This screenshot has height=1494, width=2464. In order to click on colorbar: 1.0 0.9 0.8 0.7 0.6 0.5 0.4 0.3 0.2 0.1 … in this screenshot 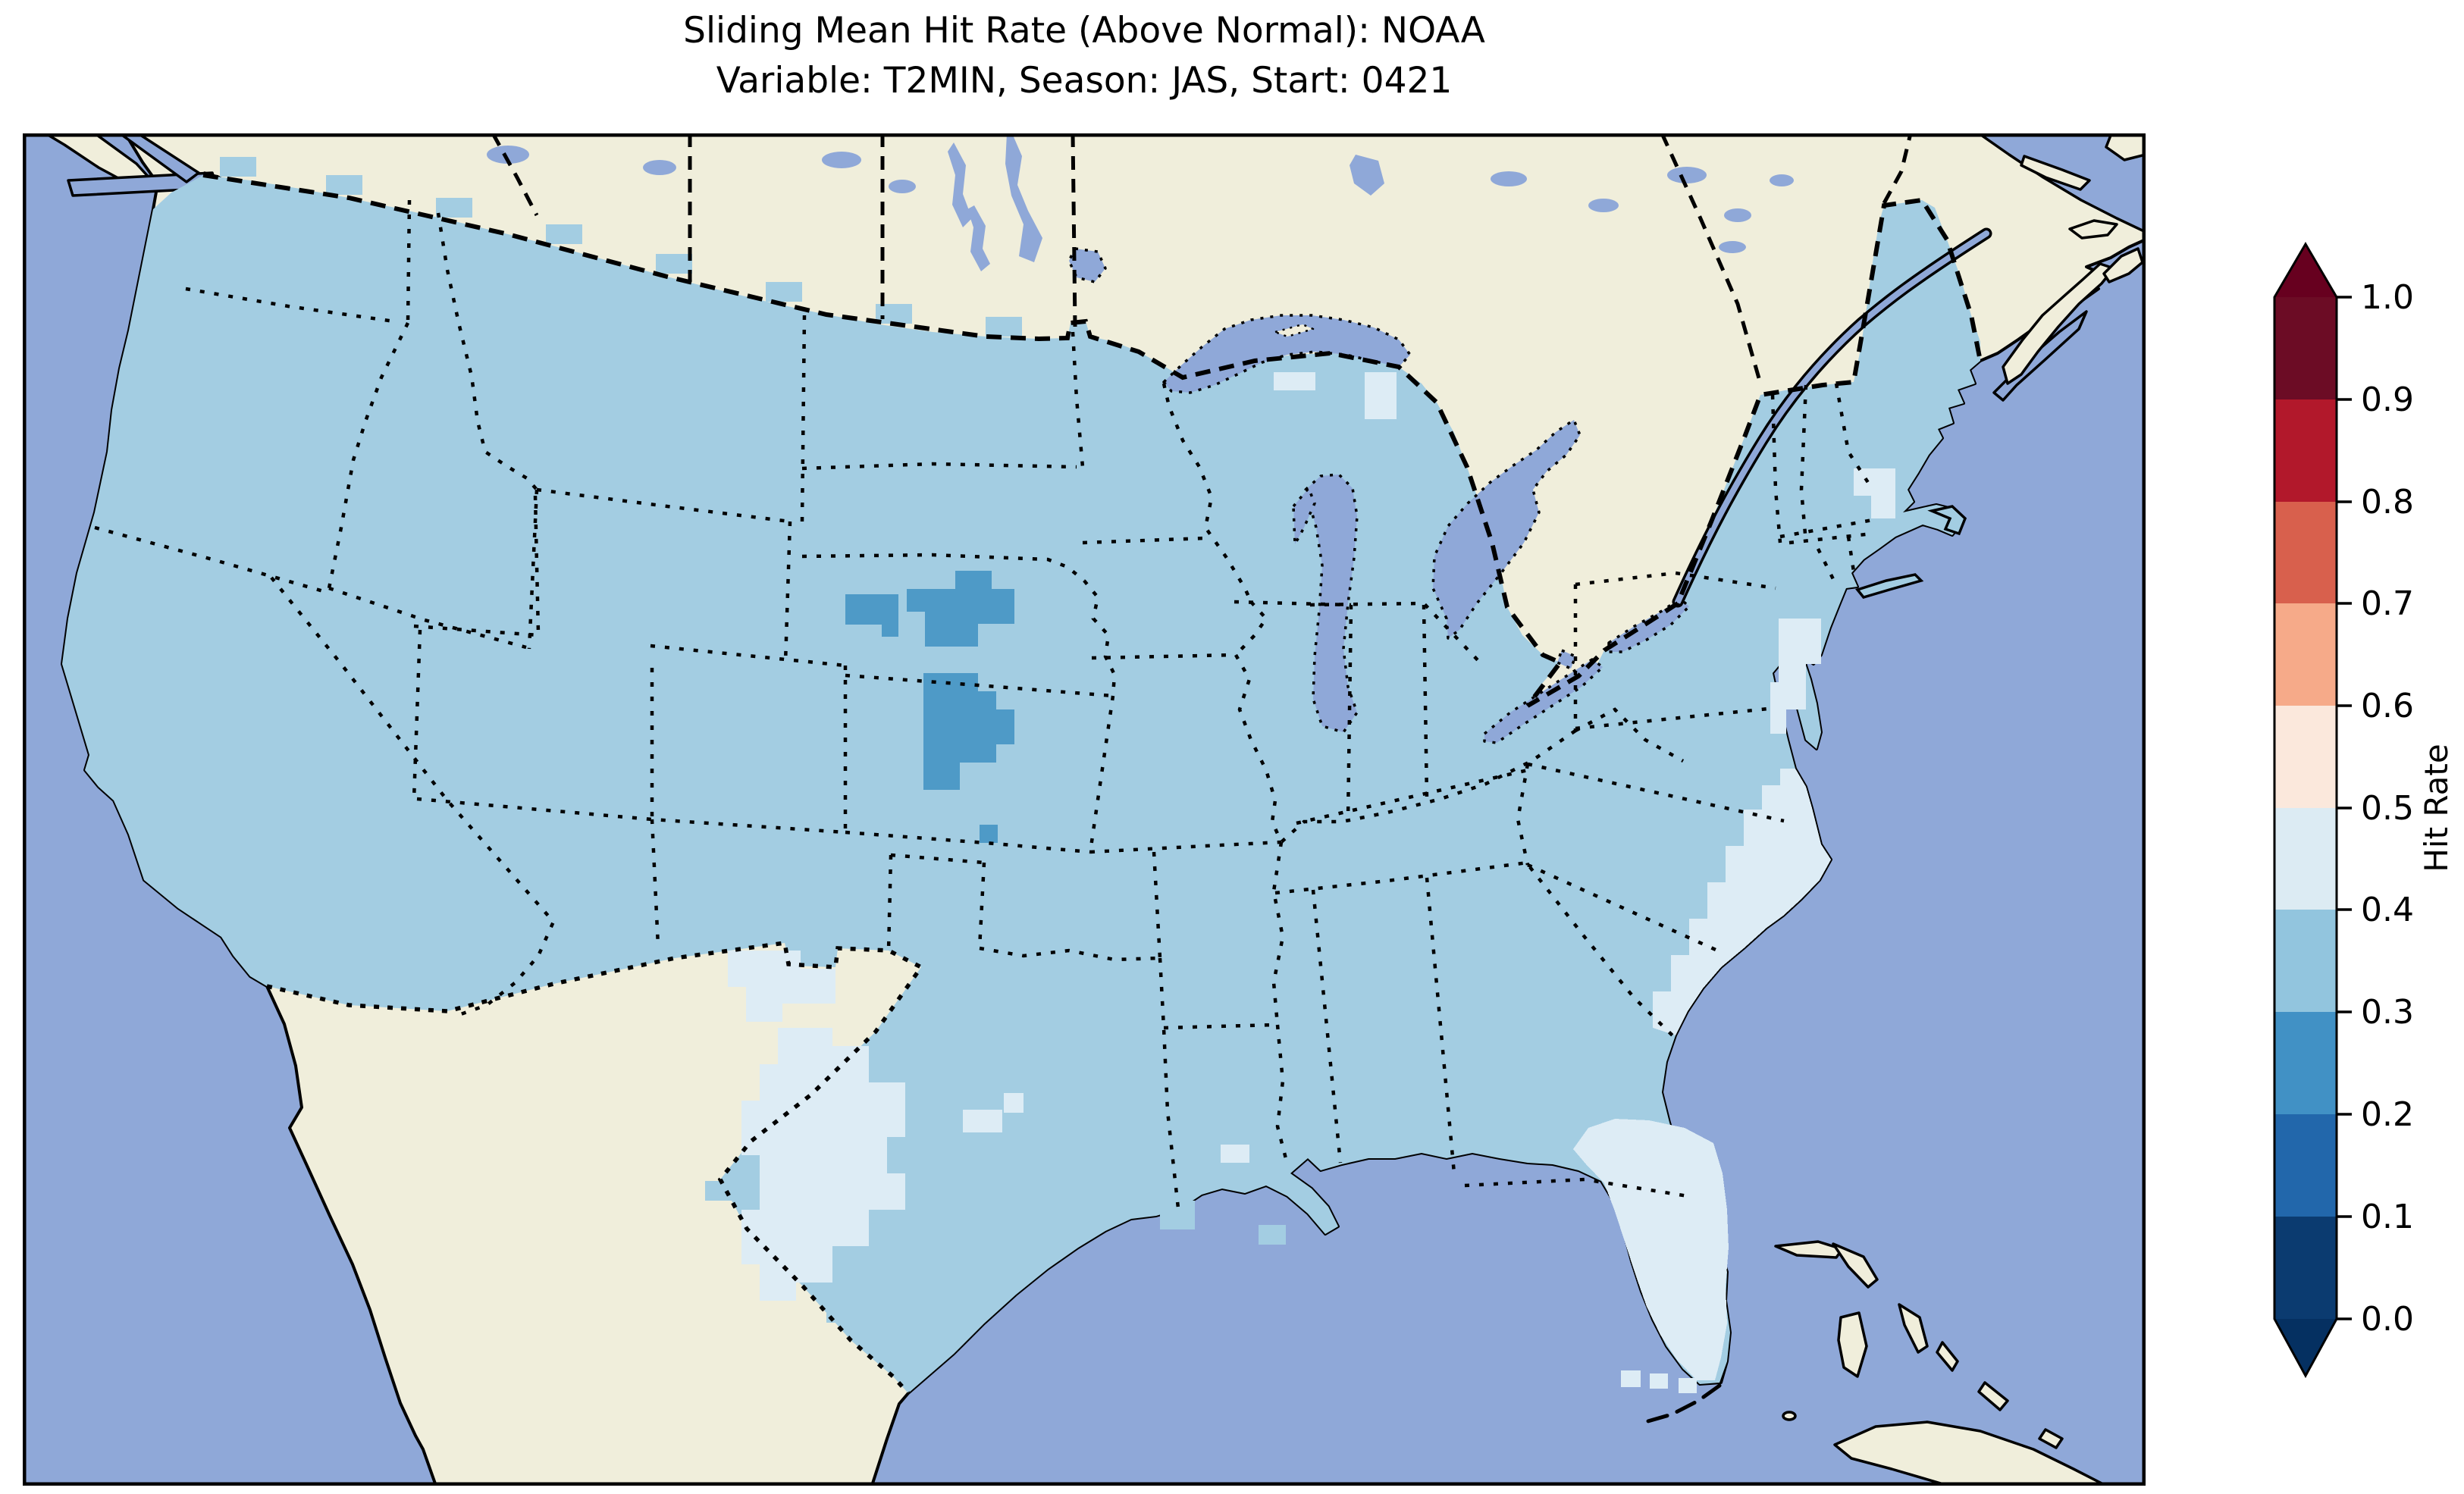, I will do `click(2364, 810)`.